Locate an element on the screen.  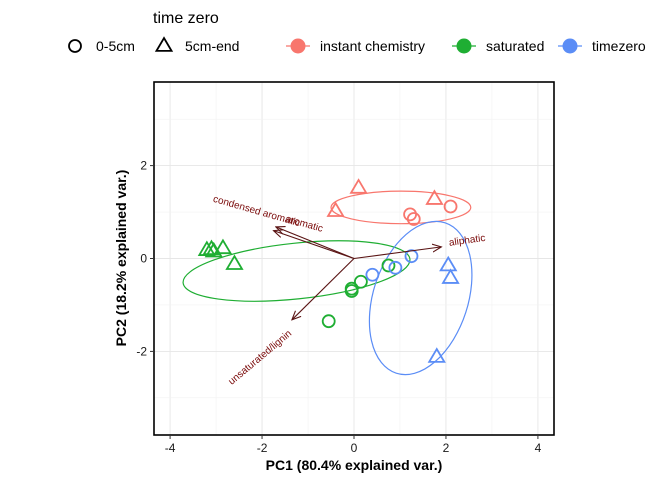
ellipse-timezero is located at coordinates (420, 298).